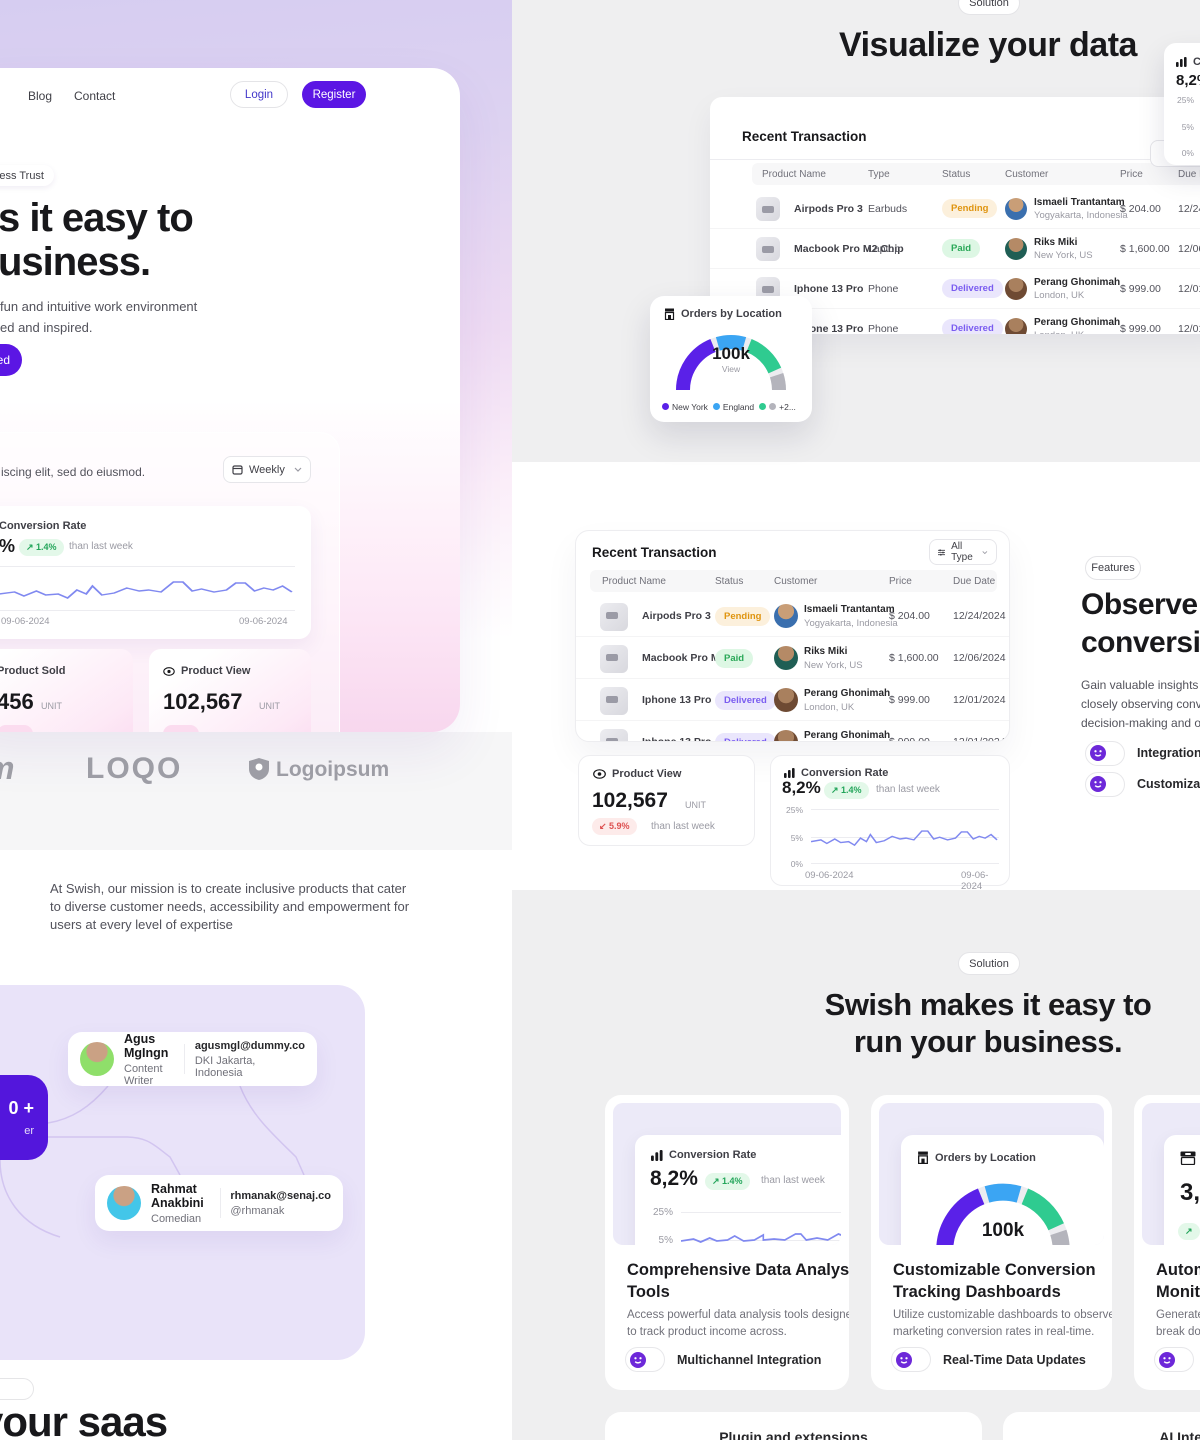  Describe the element at coordinates (665, 1240) in the screenshot. I see `tick-5: 5%` at that location.